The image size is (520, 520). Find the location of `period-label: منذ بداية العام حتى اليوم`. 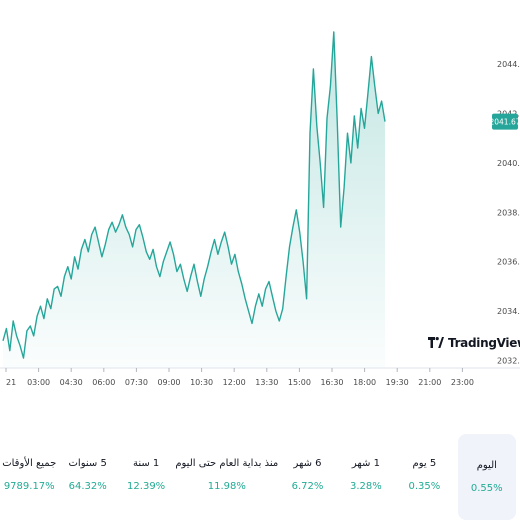

period-label: منذ بداية العام حتى اليوم is located at coordinates (227, 463).